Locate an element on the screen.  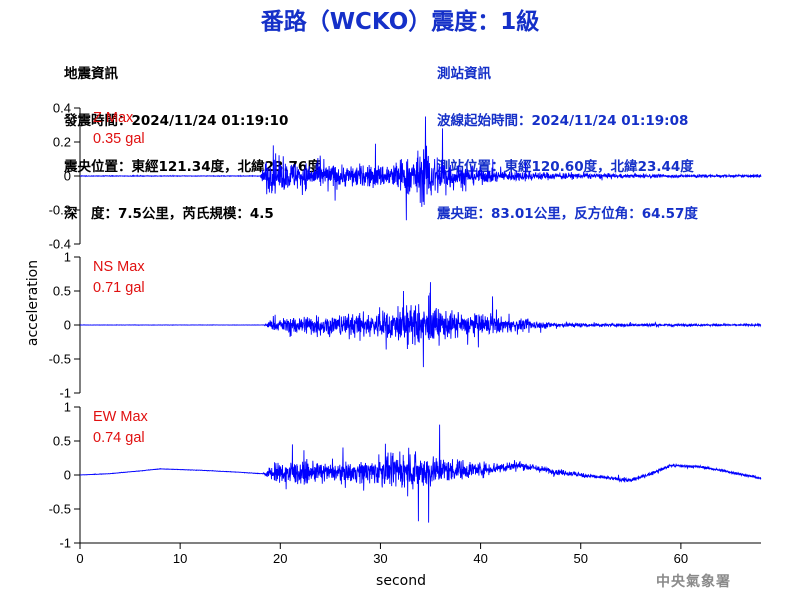
epicenter-location: 震央位置：東經121.34度，北緯23.76度 is located at coordinates (192, 167).